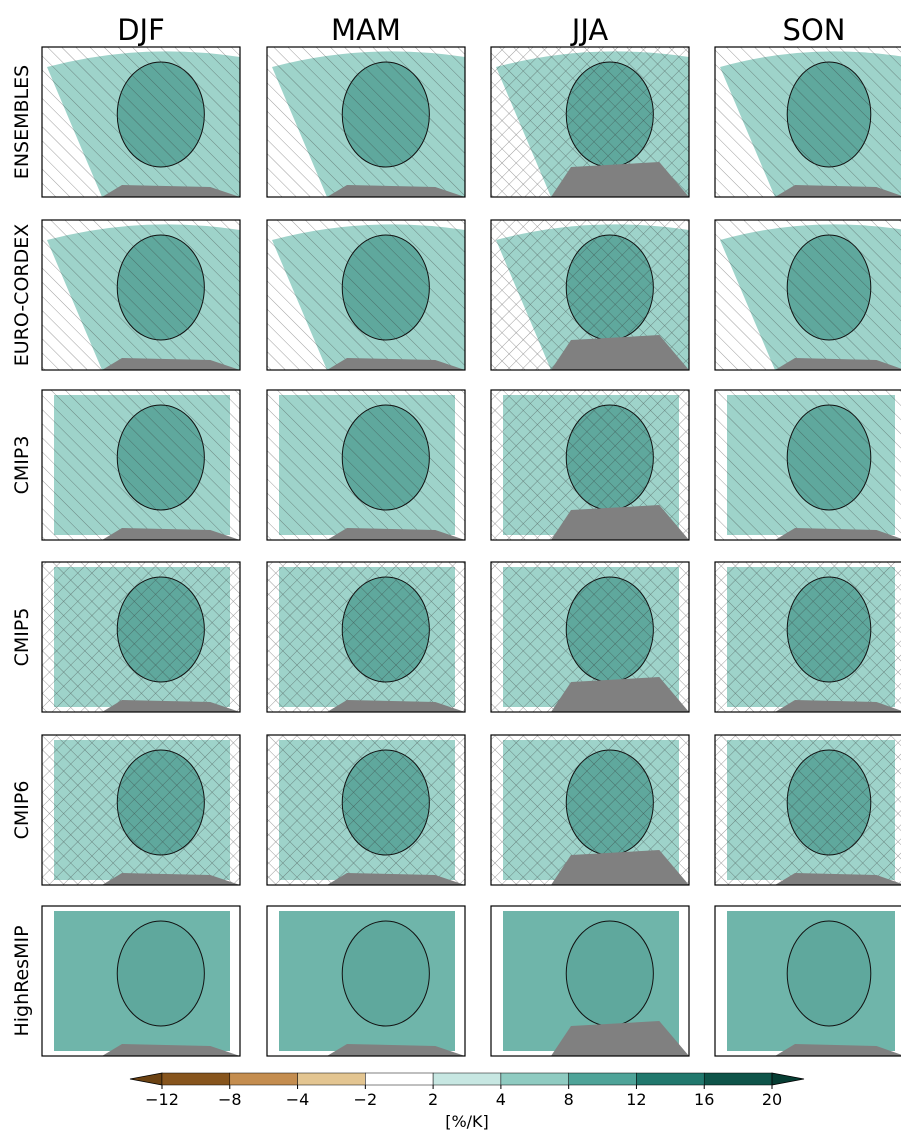 Image resolution: width=901 pixels, height=1131 pixels. I want to click on column-title: MAM, so click(366, 30).